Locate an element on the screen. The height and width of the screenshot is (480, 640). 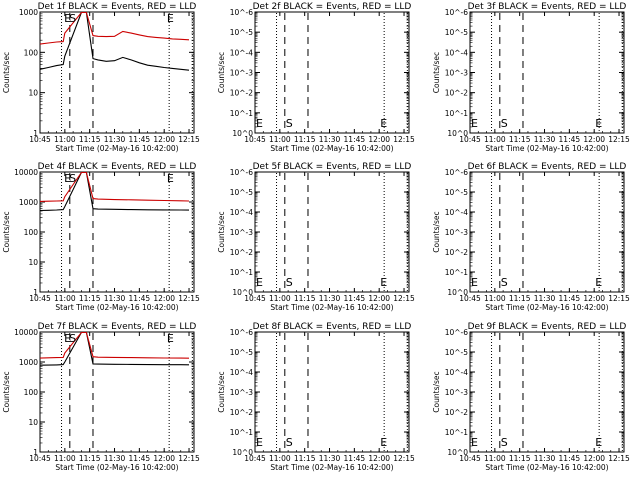
det-9f-y-tick-label: 10^-4 is located at coordinates (457, 372).